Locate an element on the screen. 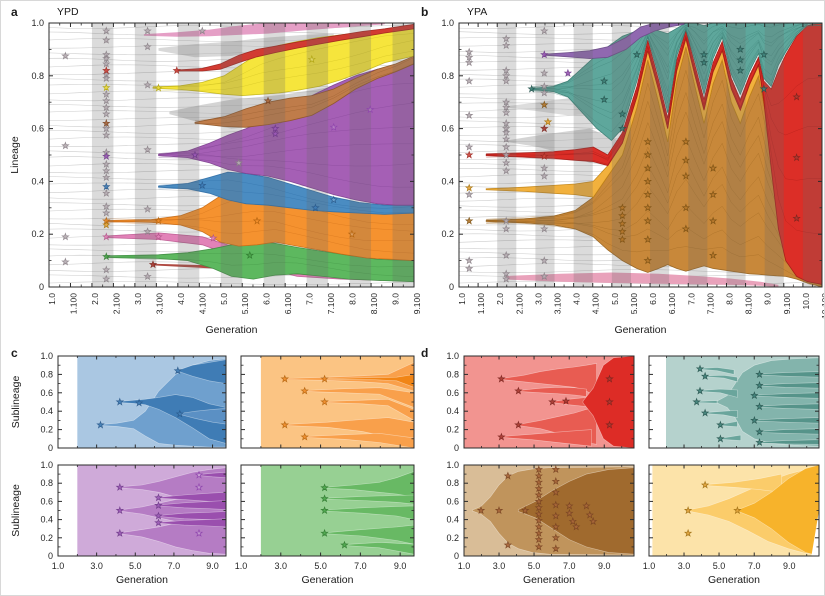 This screenshot has width=825, height=596. x-axis: 1.0 3.0 5.0 7.0 9.0 is located at coordinates (540, 518).